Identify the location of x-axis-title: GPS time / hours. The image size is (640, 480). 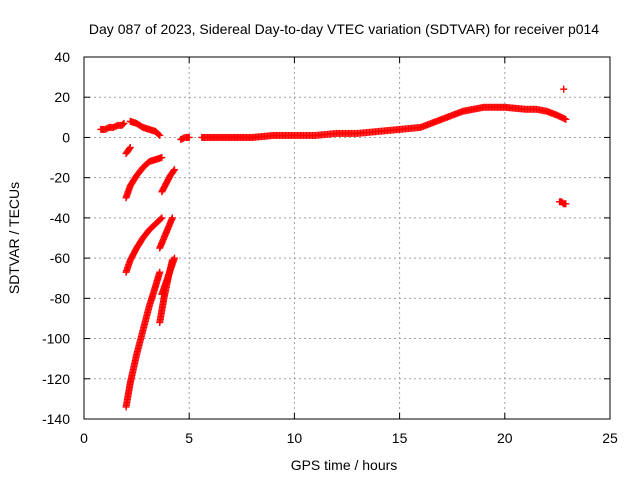
(344, 465).